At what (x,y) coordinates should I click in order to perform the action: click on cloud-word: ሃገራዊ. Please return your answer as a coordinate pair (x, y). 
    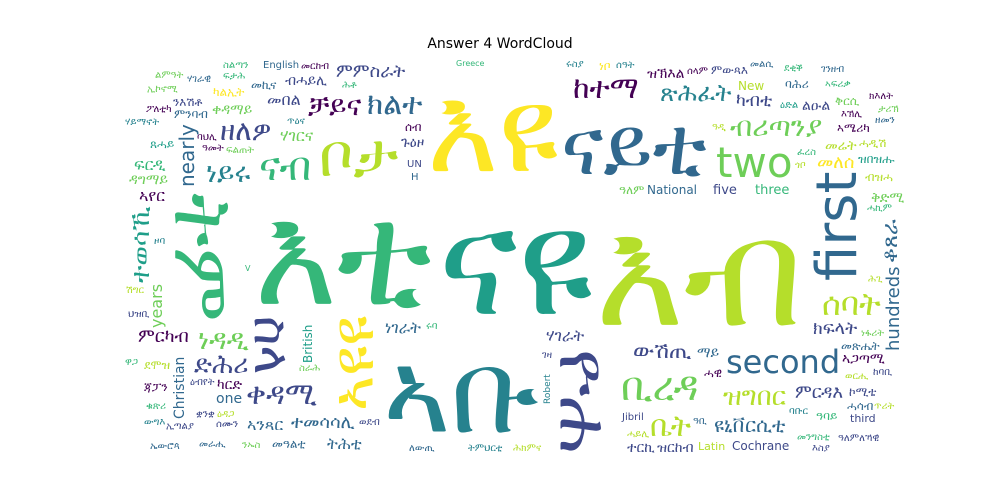
    Looking at the image, I should click on (199, 79).